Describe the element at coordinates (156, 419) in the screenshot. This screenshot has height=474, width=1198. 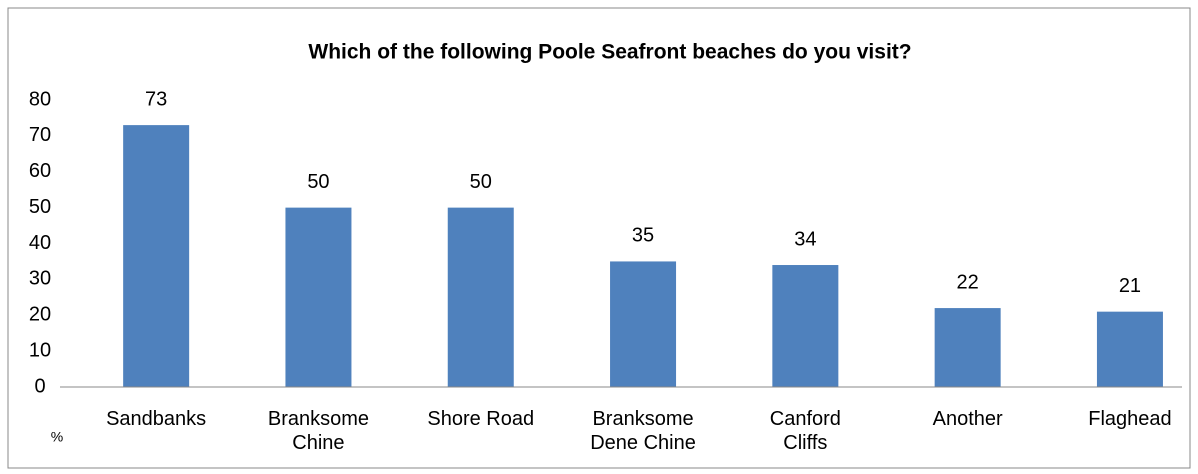
I see `x-tick-label: Sandbanks` at that location.